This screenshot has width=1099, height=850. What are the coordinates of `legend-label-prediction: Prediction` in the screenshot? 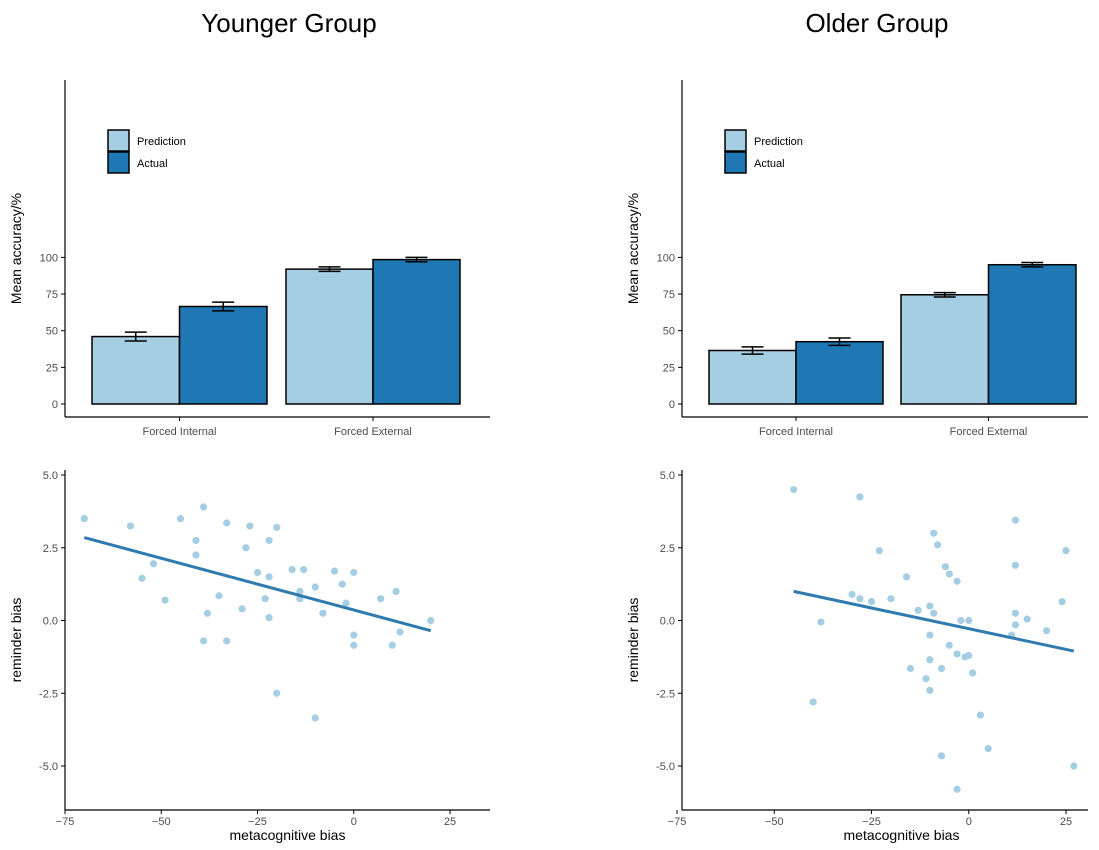 It's located at (778, 142).